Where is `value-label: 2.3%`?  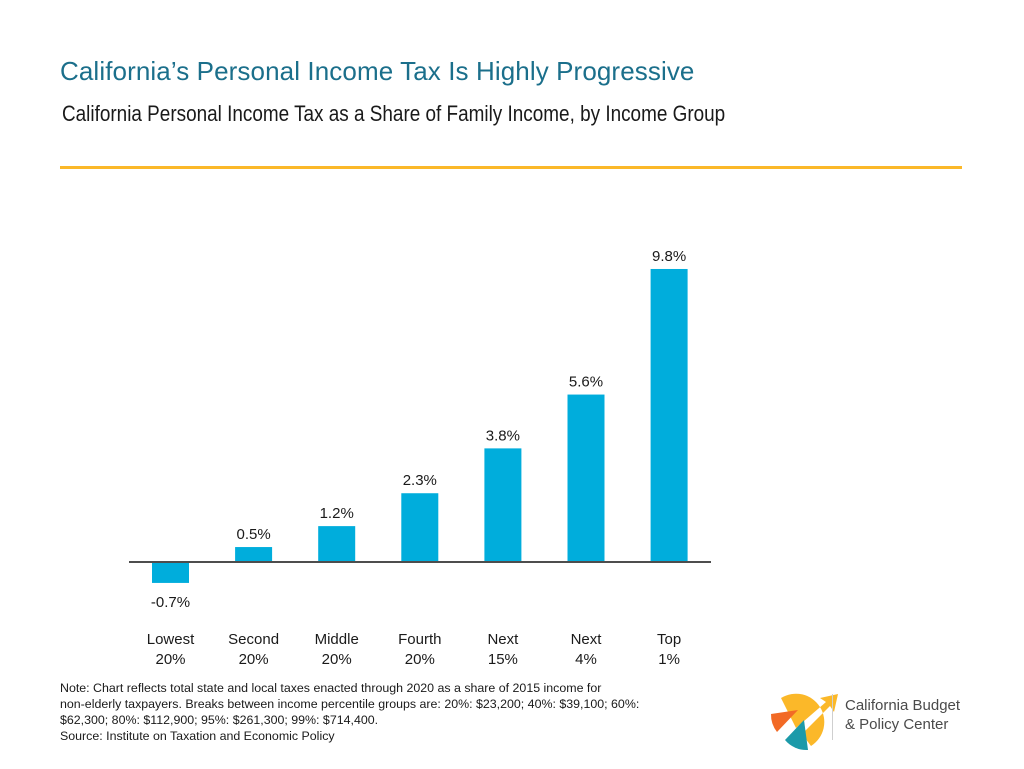
value-label: 2.3% is located at coordinates (420, 480).